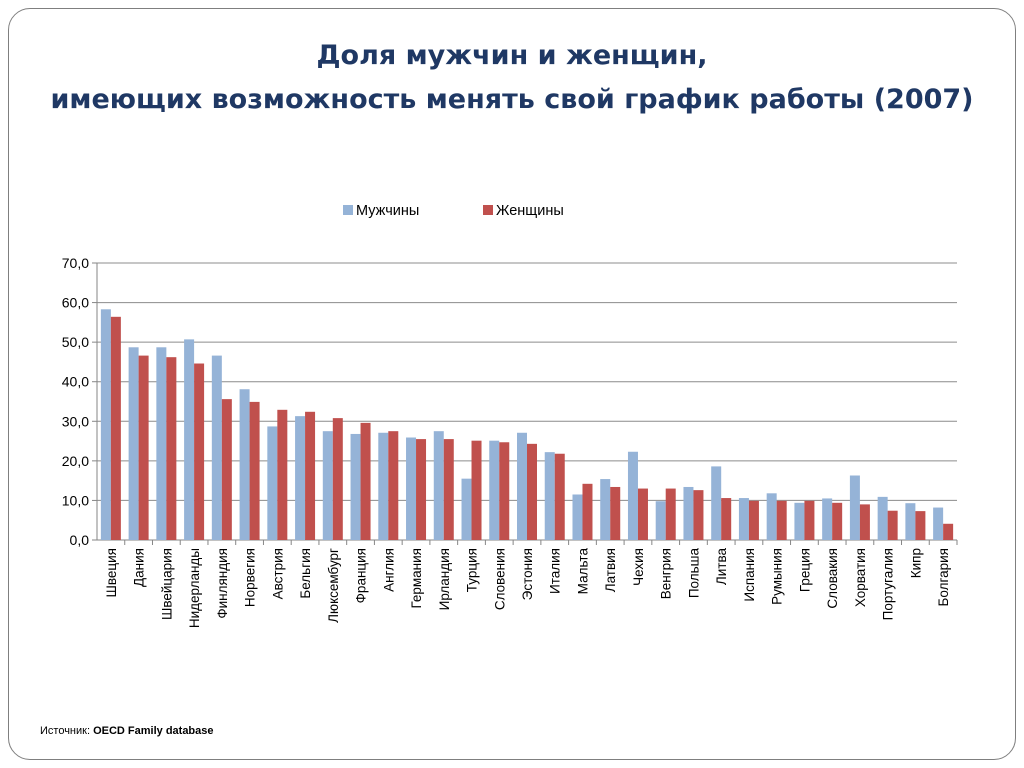  What do you see at coordinates (305, 573) in the screenshot?
I see `x-tick-label: Бельгия` at bounding box center [305, 573].